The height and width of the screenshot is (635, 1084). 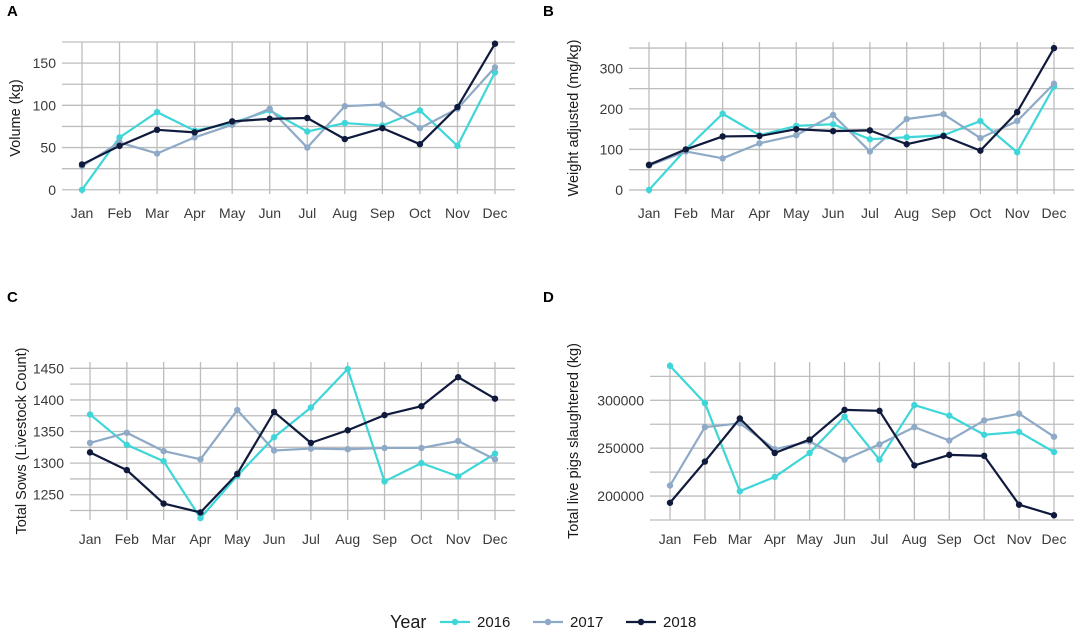 What do you see at coordinates (16, 117) in the screenshot?
I see `y-axis-title: Volume (kg)` at bounding box center [16, 117].